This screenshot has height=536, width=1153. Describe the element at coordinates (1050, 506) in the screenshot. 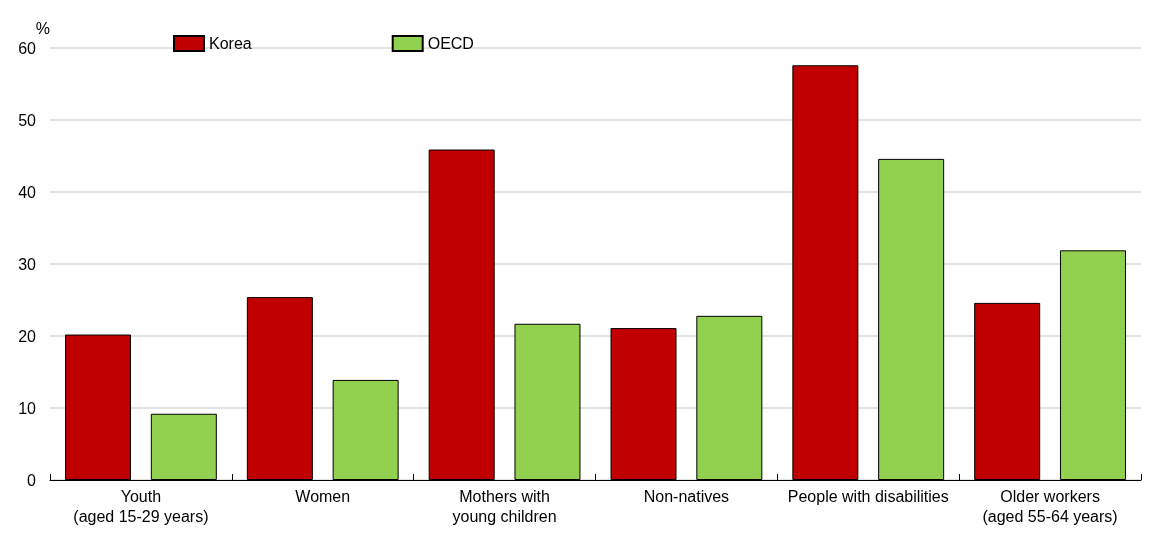

I see `x-tick-label: Older workers (aged 55-64 years)` at that location.